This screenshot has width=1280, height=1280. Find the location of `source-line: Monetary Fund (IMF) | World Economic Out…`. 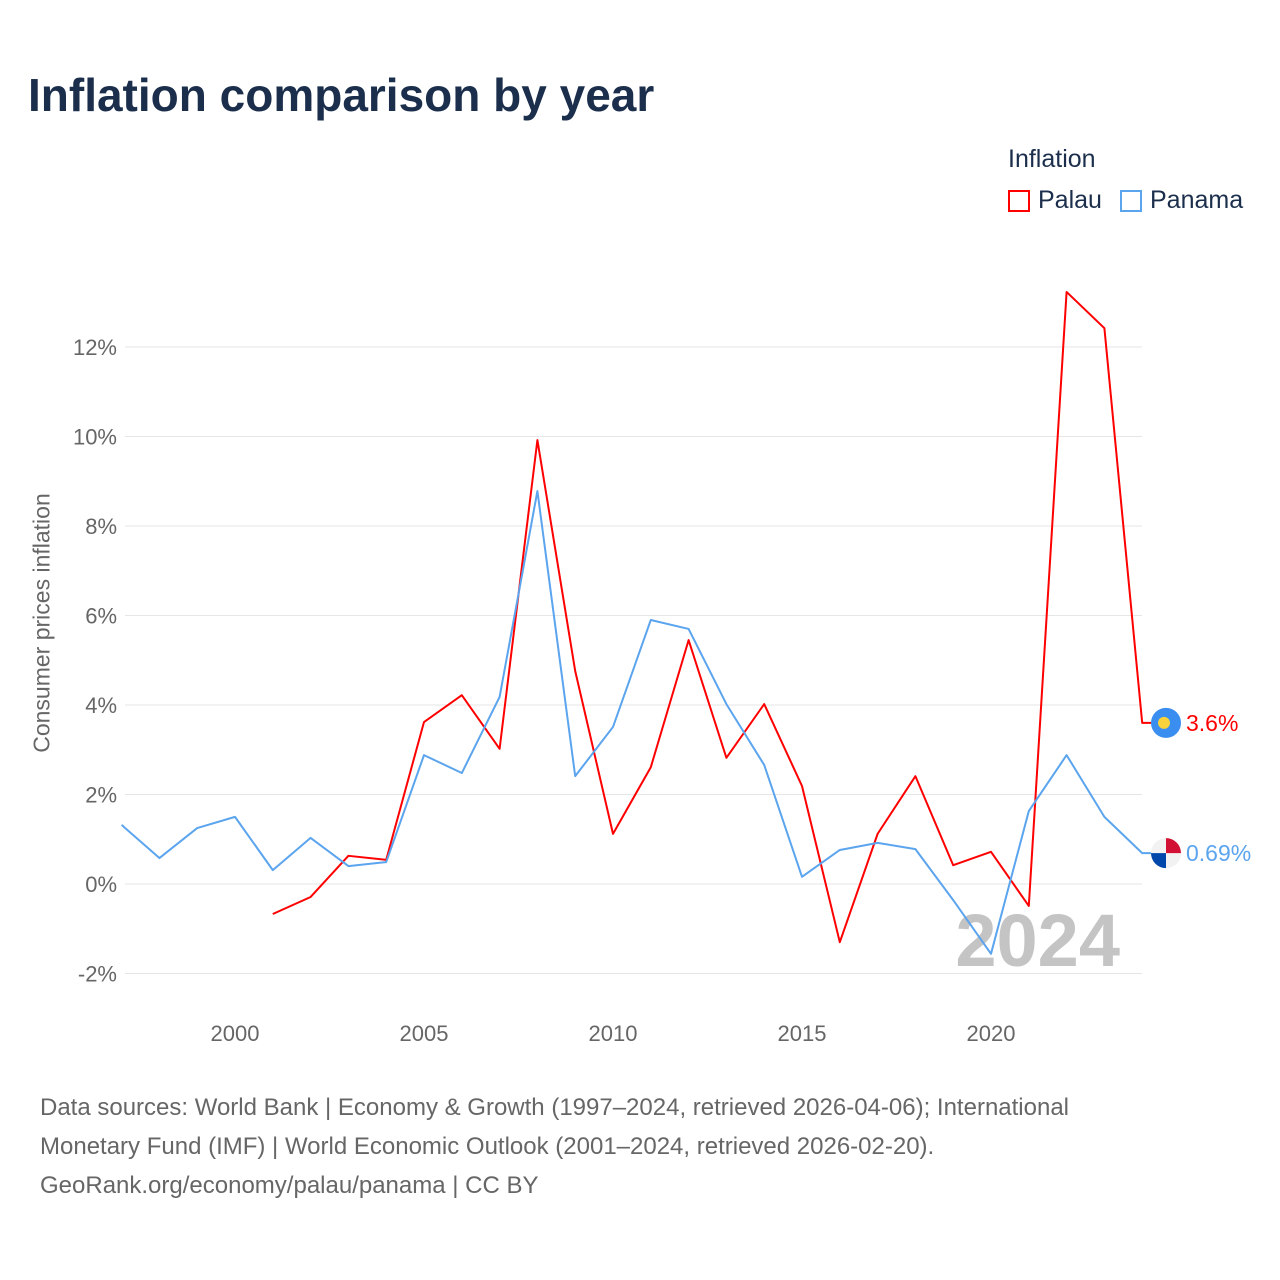

source-line: Monetary Fund (IMF) | World Economic Out… is located at coordinates (487, 1146).